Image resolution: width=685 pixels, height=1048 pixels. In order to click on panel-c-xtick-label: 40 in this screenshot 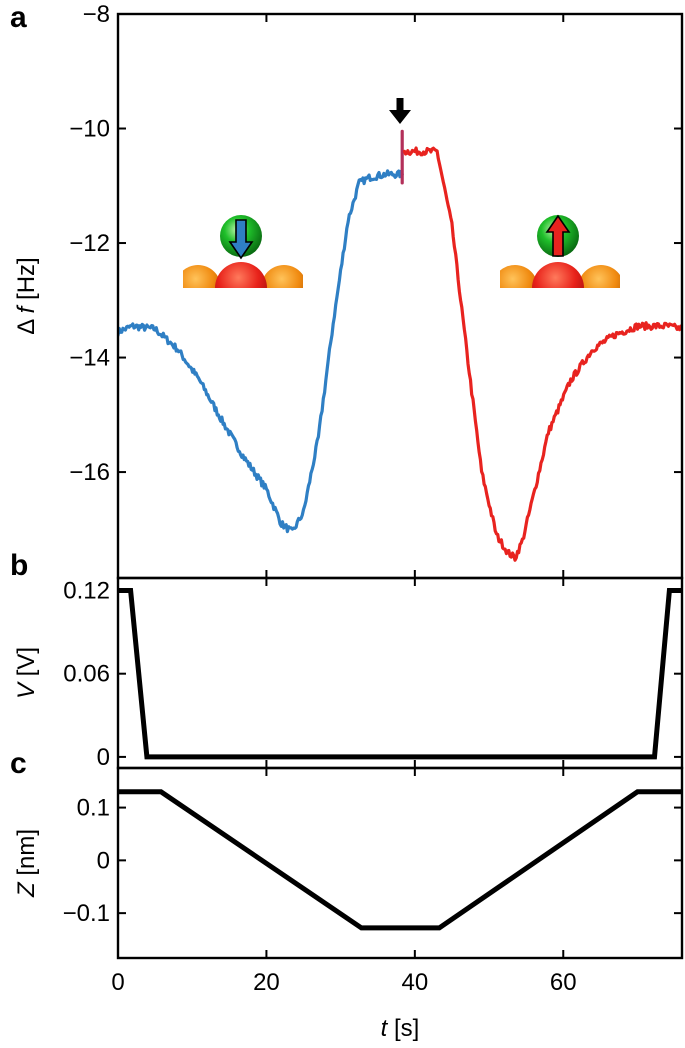, I will do `click(414, 982)`.